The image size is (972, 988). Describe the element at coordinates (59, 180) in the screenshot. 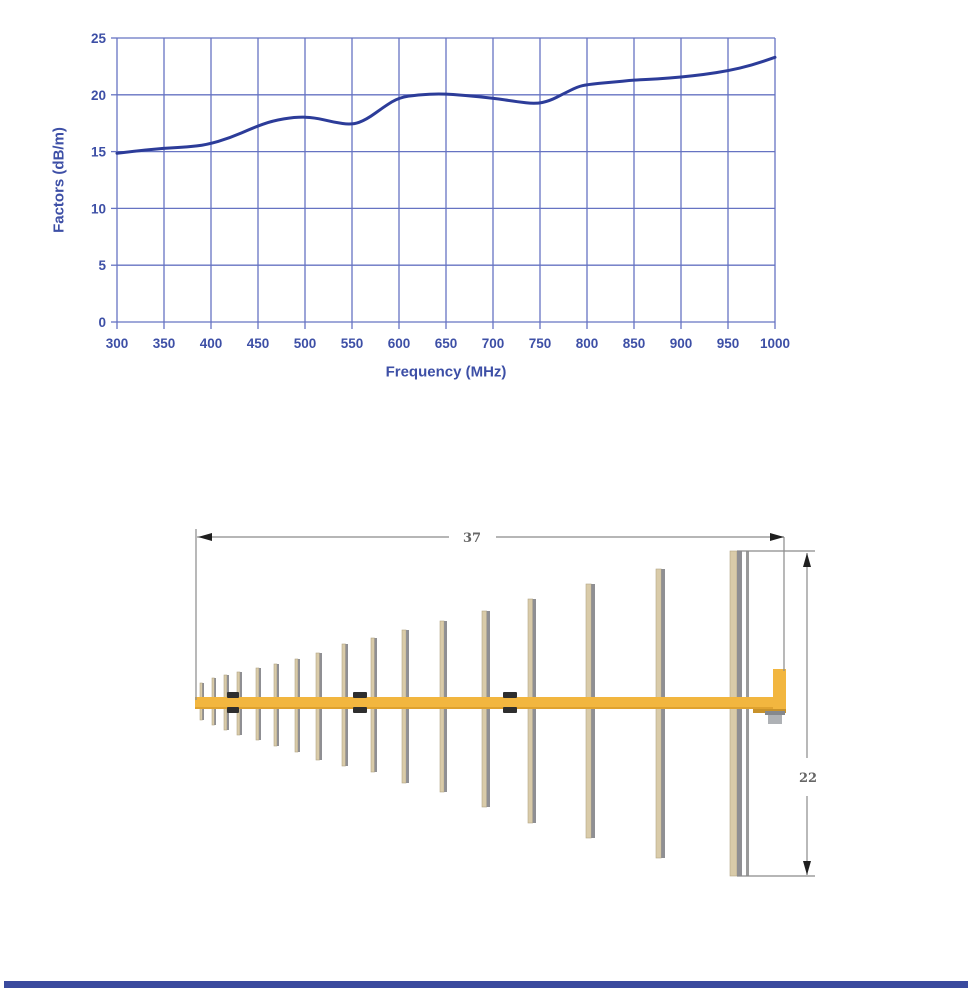

I see `y-axis-title: Factors (dB/m)` at that location.